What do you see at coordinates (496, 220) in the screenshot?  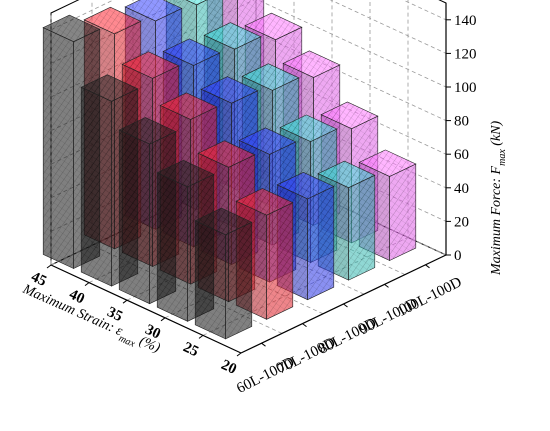 I see `z-axis-title-main: Maximum Force: F` at bounding box center [496, 220].